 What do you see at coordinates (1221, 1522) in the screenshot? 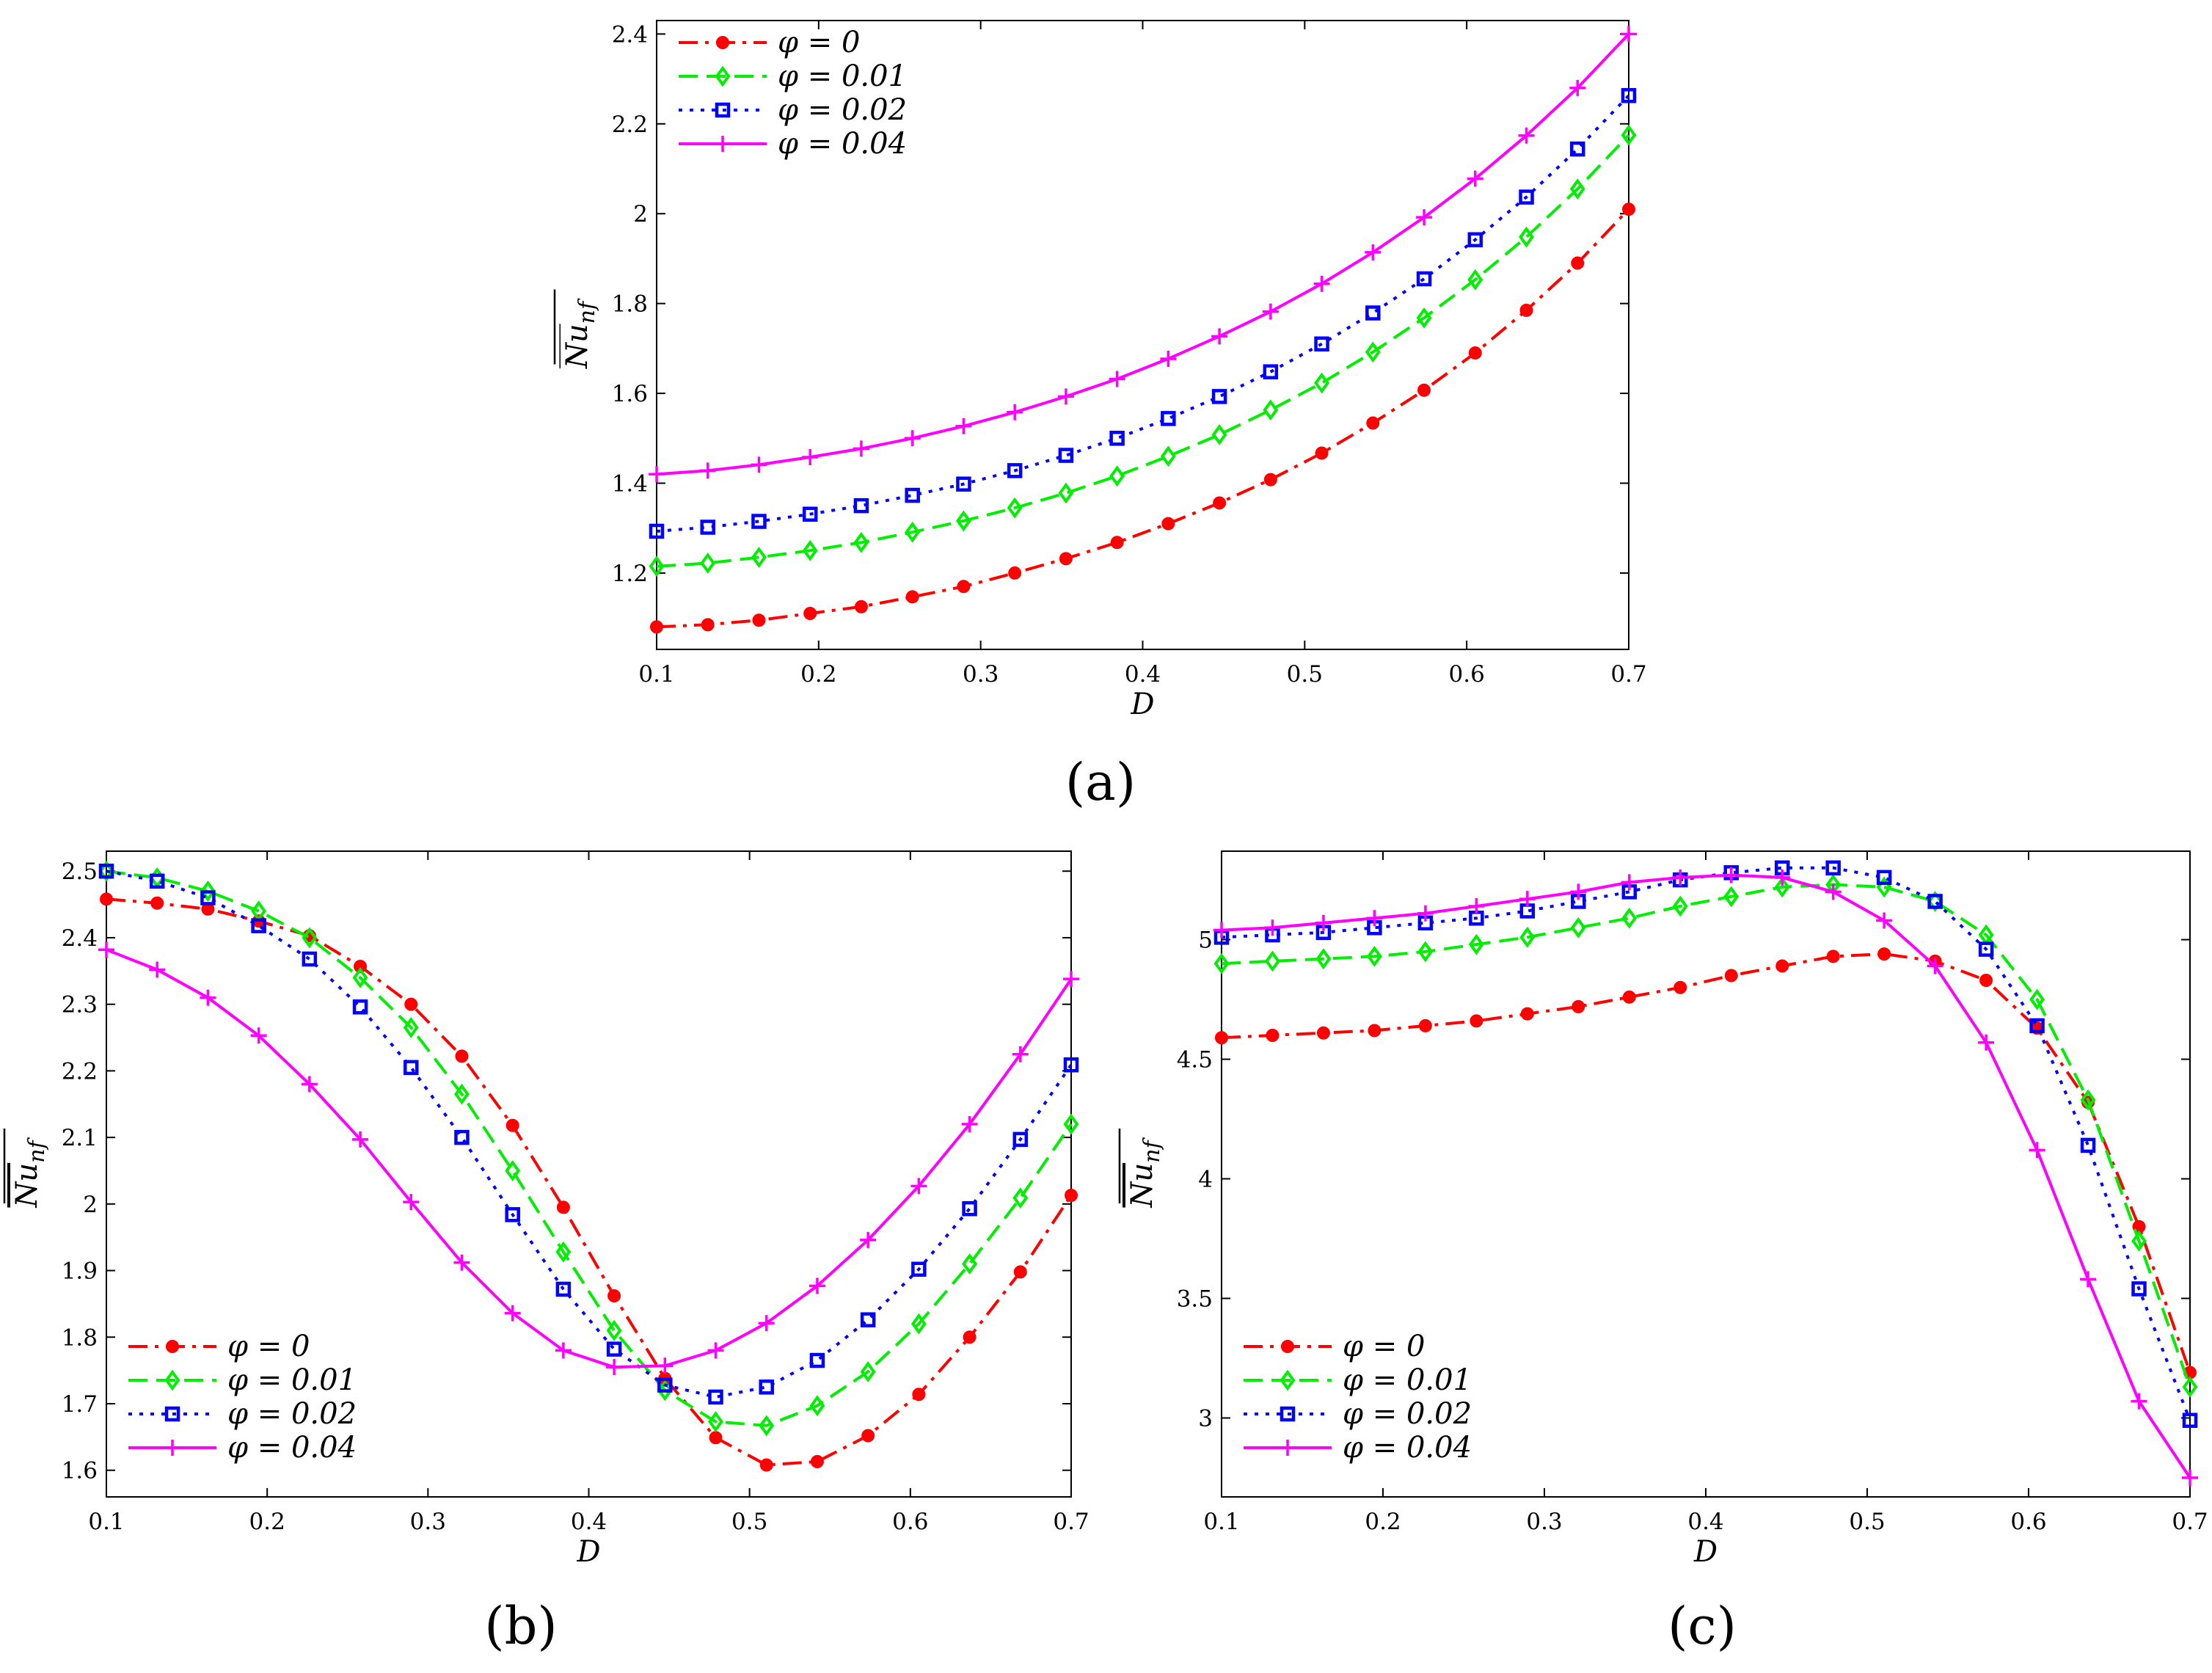
I see `x-tick-label: 0.1` at bounding box center [1221, 1522].